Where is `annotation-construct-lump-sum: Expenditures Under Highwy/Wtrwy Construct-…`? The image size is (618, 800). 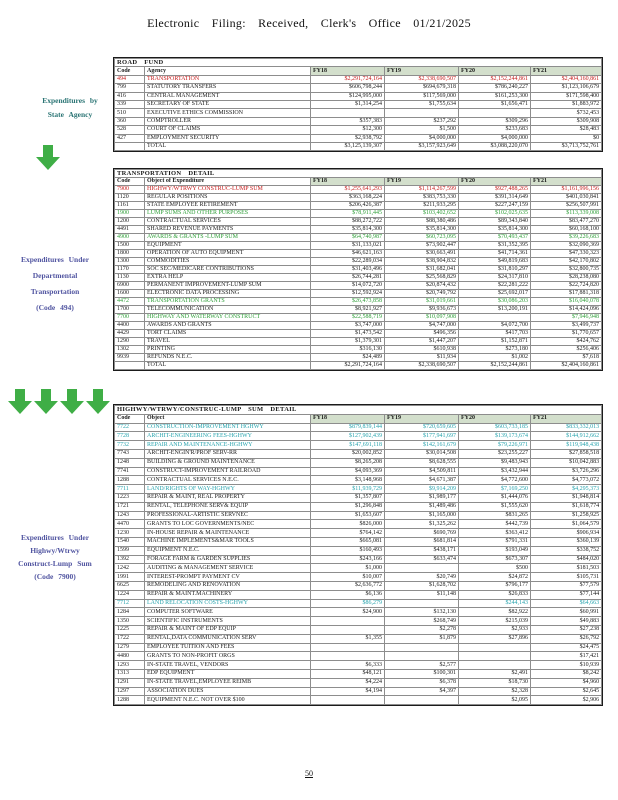 annotation-construct-lump-sum: Expenditures Under Highwy/Wtrwy Construct-… is located at coordinates (55, 557).